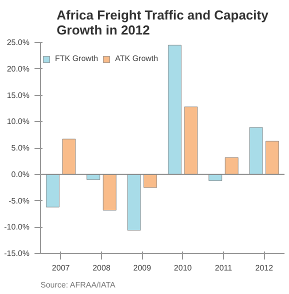 Image resolution: width=289 pixels, height=294 pixels. Describe the element at coordinates (18, 42) in the screenshot. I see `y-tick-label: 25.0%` at that location.